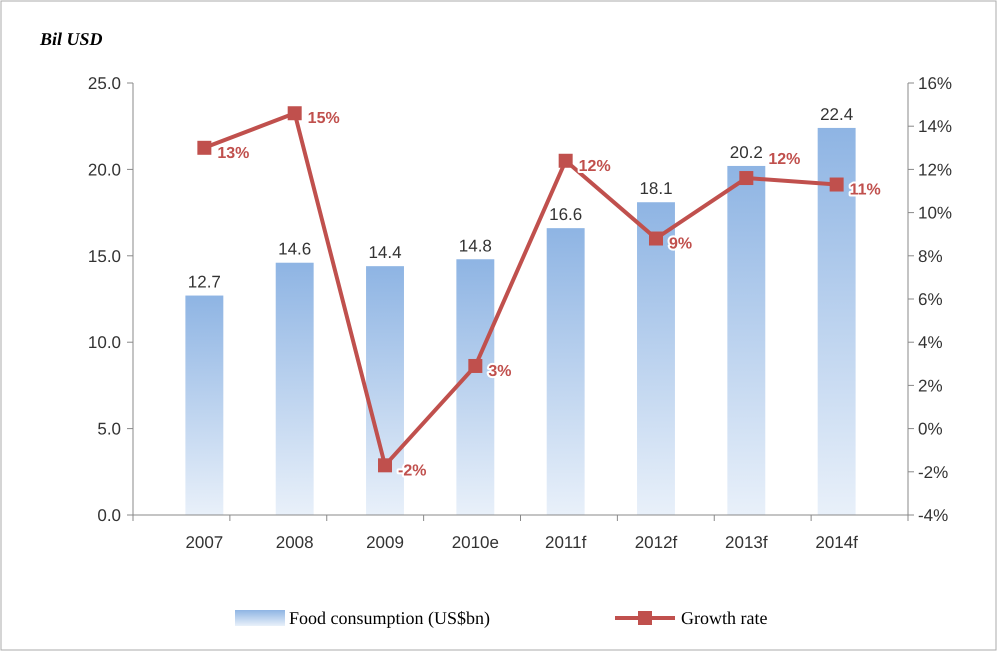 The image size is (997, 651). What do you see at coordinates (104, 83) in the screenshot?
I see `y-tick-label: 25.0` at bounding box center [104, 83].